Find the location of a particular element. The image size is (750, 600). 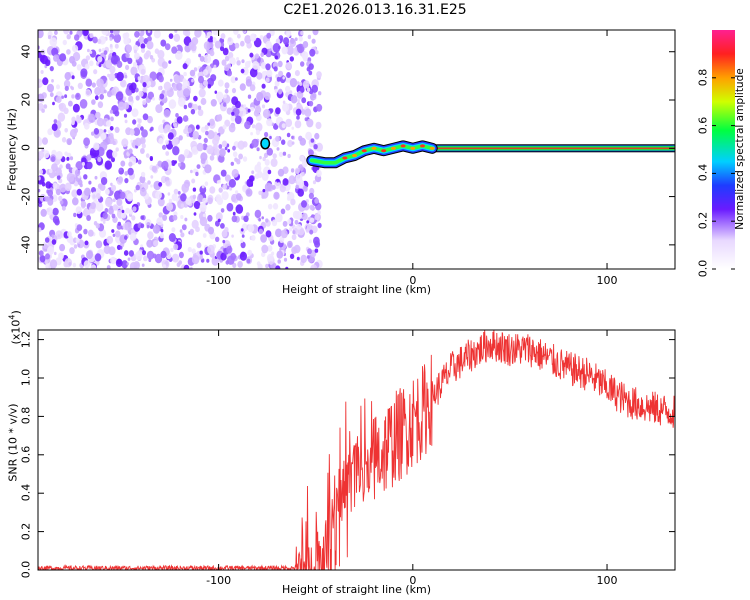

colorbar-label: Normalized spectral amplitude is located at coordinates (740, 149).